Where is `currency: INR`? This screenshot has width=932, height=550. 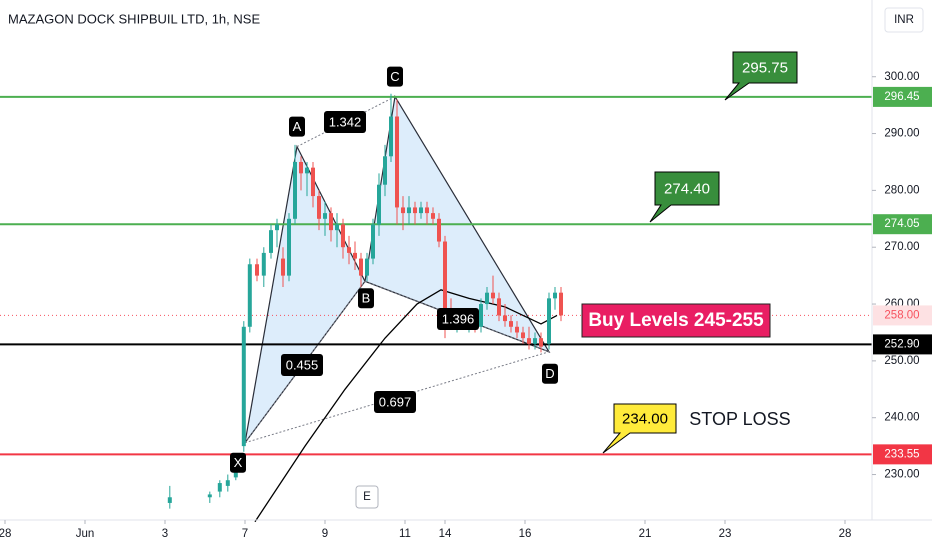 currency: INR is located at coordinates (904, 20).